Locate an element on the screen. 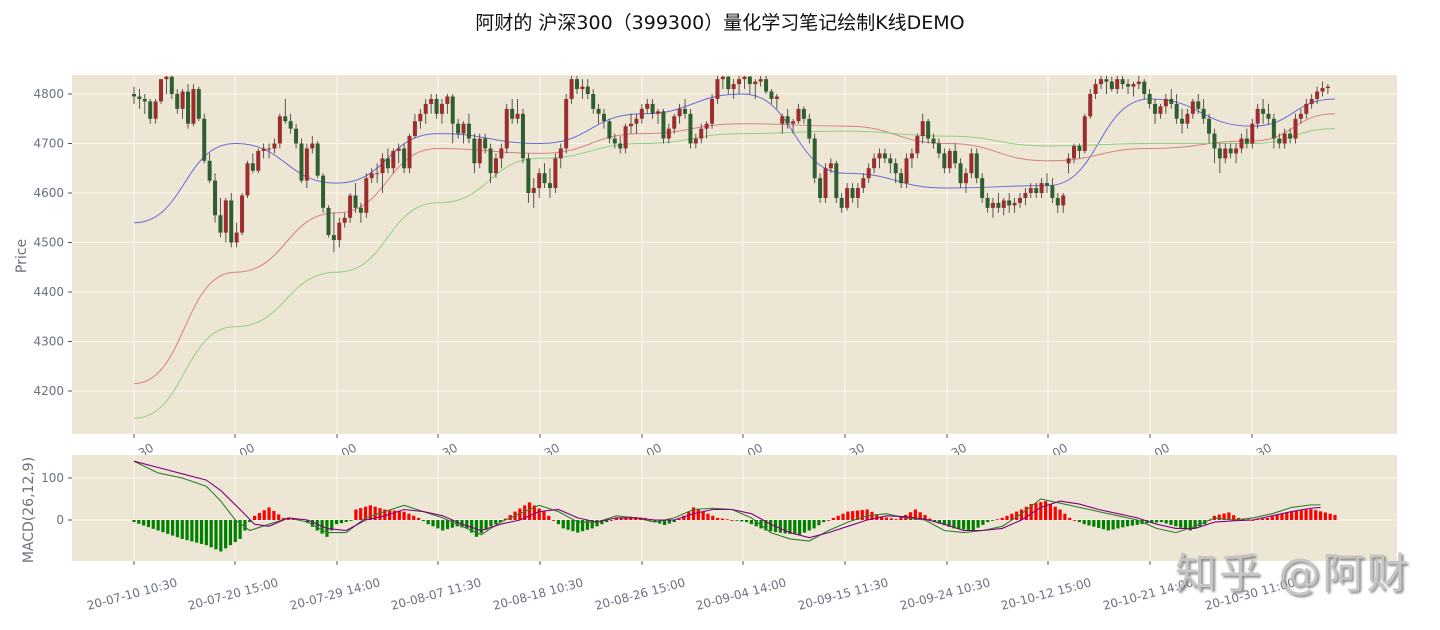 The height and width of the screenshot is (630, 1440). x-tick-label: 20-07-10 10:30 is located at coordinates (131, 594).